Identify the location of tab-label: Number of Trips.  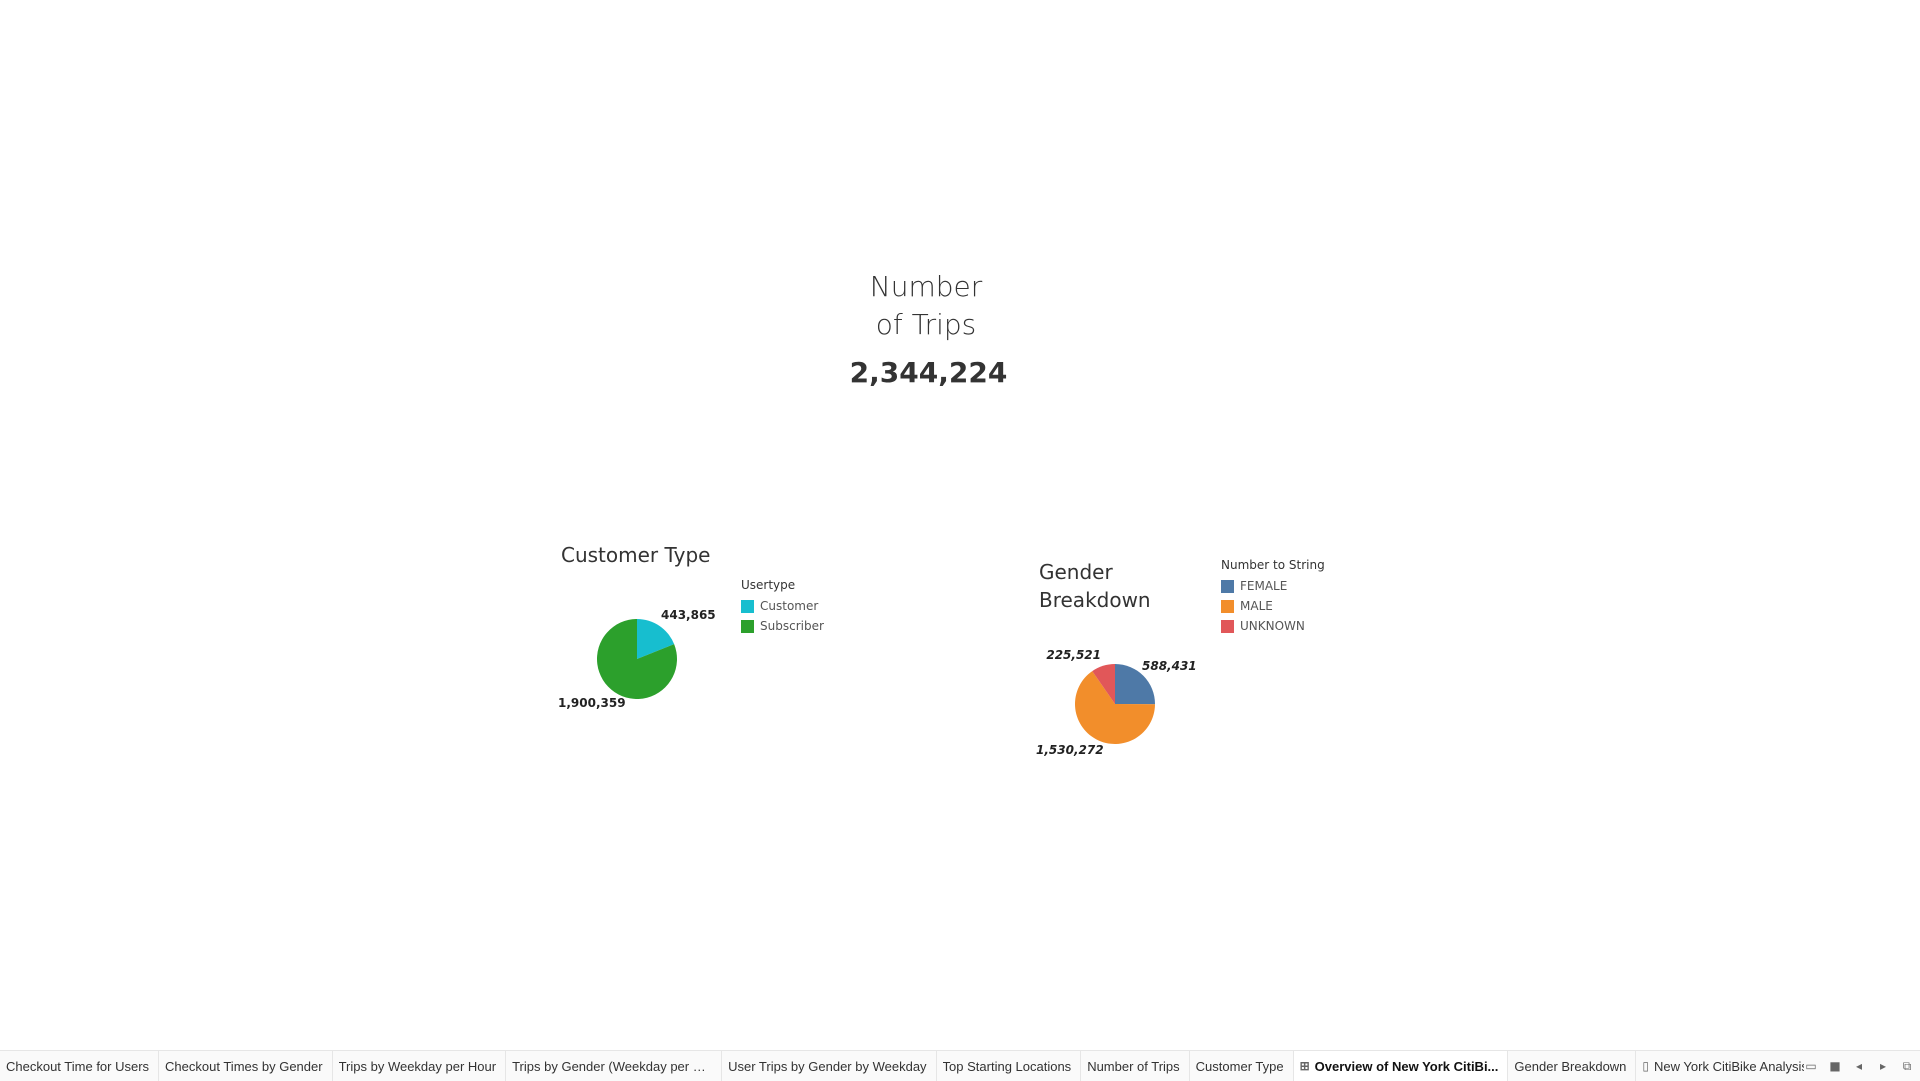
(1133, 1066).